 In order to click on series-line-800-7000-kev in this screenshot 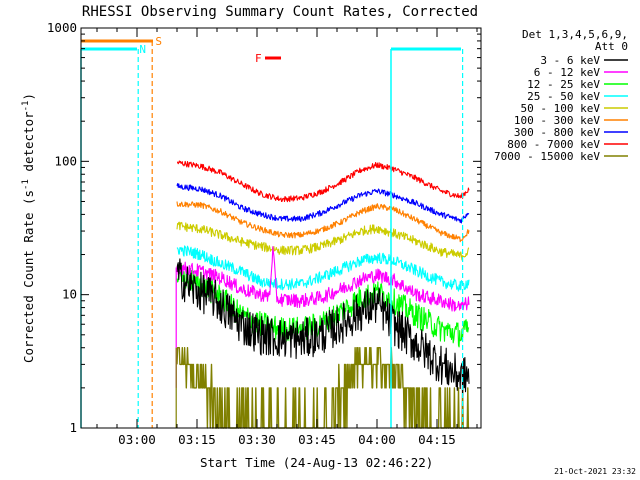, I will do `click(323, 181)`.